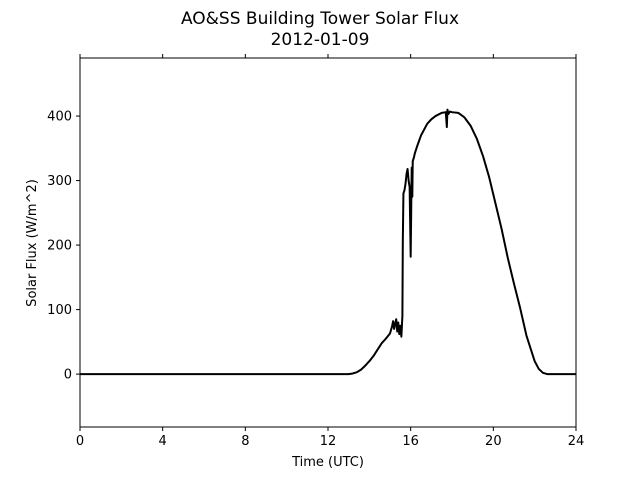  I want to click on chart-subtitle: 2012-01-09, so click(320, 40).